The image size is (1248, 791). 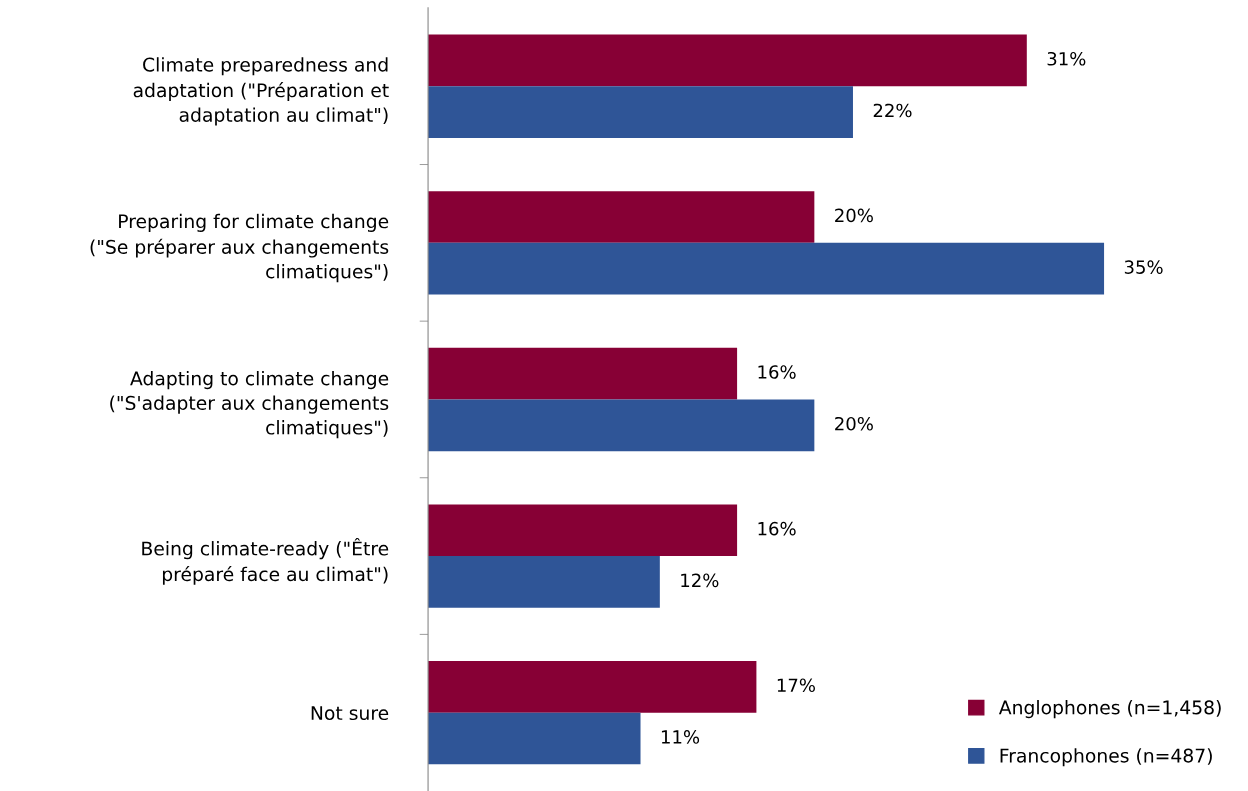 I want to click on y-tick-label: Climate preparedness and adaptation ("Préparation et adaptation au climat"), so click(x=261, y=91).